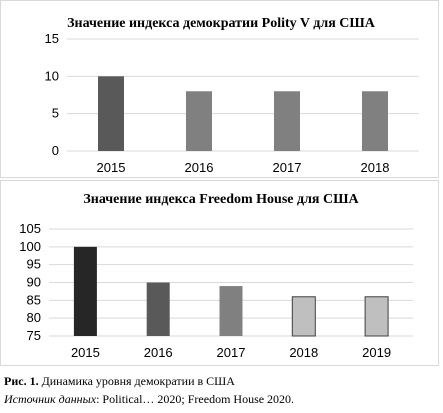 The width and height of the screenshot is (443, 413). What do you see at coordinates (34, 264) in the screenshot?
I see `y-tick-label: 95` at bounding box center [34, 264].